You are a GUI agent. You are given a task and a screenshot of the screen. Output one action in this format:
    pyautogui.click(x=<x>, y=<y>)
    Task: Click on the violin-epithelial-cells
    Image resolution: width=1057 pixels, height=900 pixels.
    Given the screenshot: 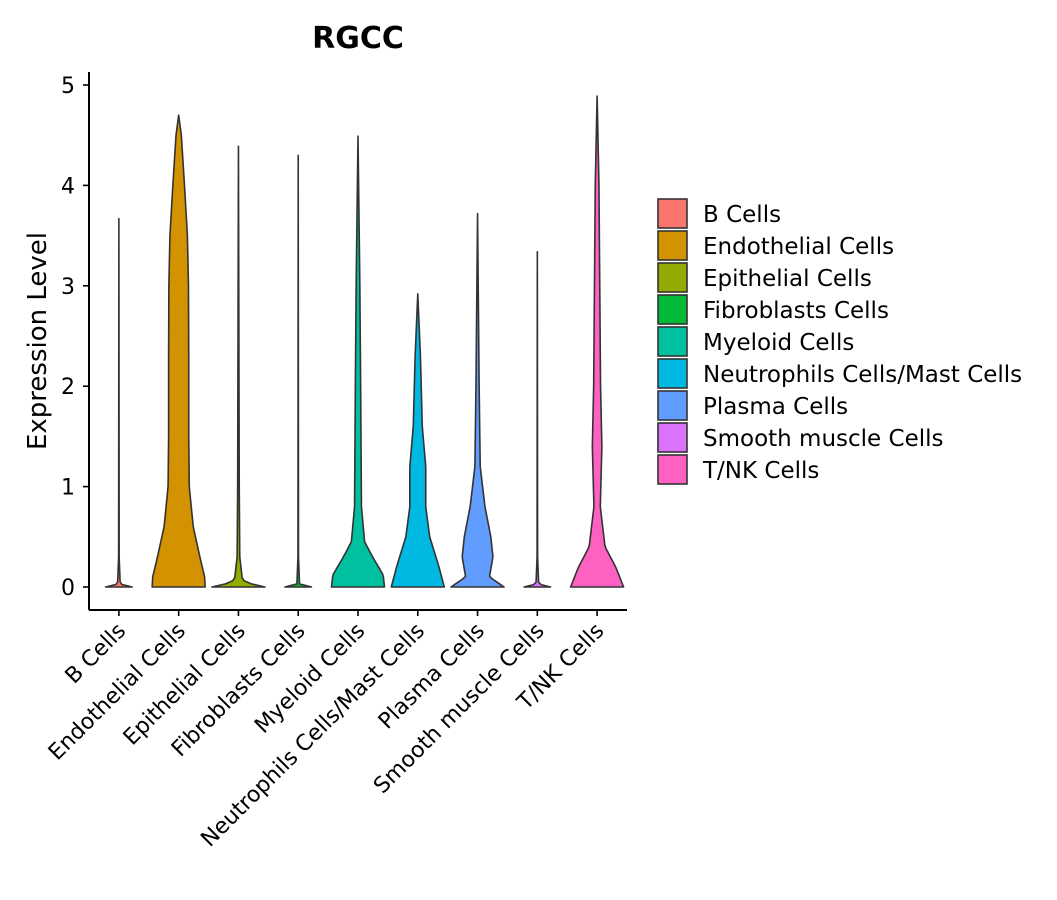 What is the action you would take?
    pyautogui.click(x=238, y=366)
    